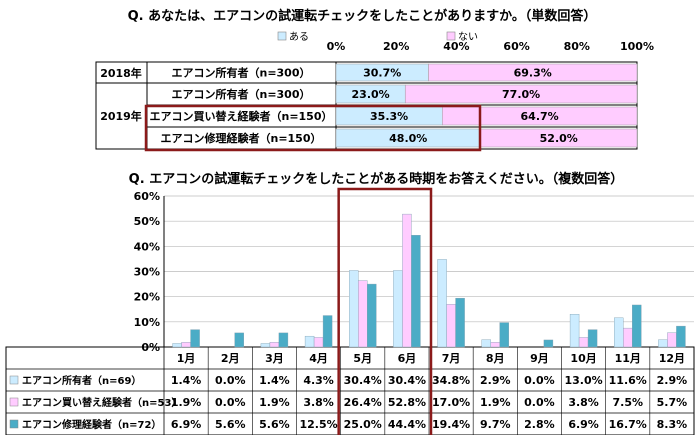 The image size is (700, 435). I want to click on chart2-ytick-label: 40%, so click(147, 246).